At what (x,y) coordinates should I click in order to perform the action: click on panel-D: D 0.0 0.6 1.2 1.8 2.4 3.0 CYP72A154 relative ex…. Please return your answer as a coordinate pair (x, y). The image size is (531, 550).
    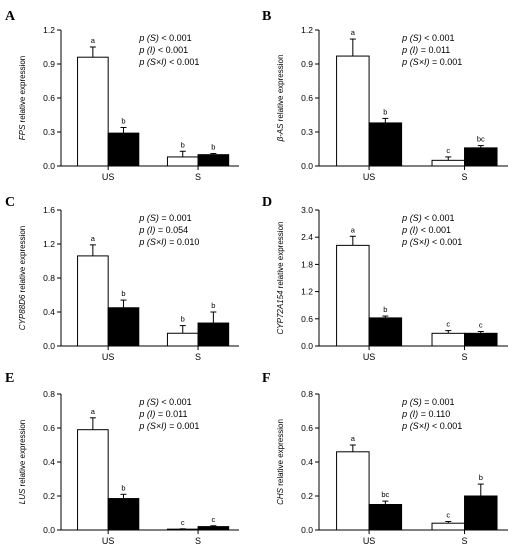
    Looking at the image, I should click on (385, 278).